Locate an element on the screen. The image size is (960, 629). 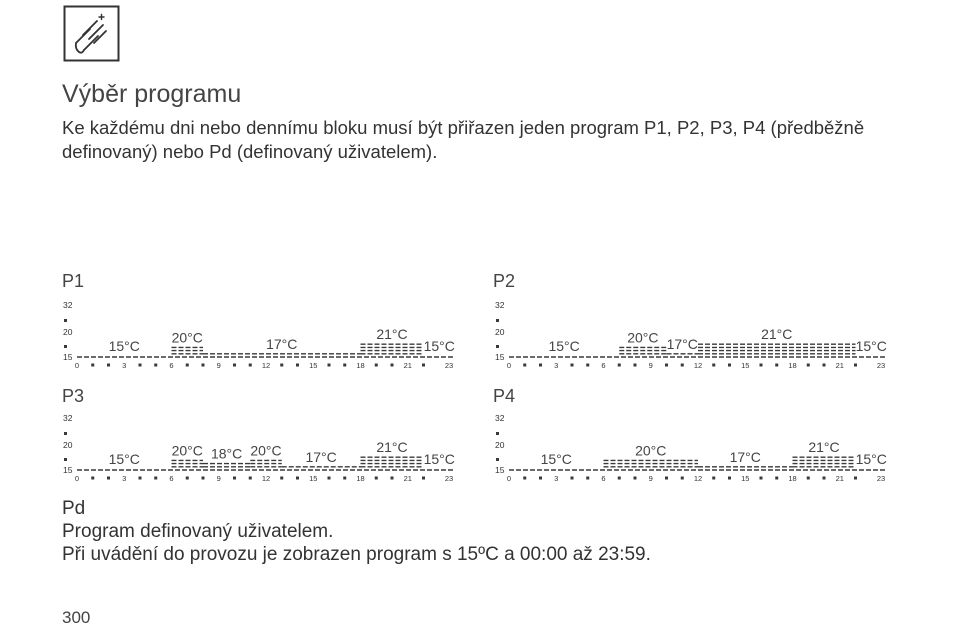
pd-label: Pd is located at coordinates (74, 508).